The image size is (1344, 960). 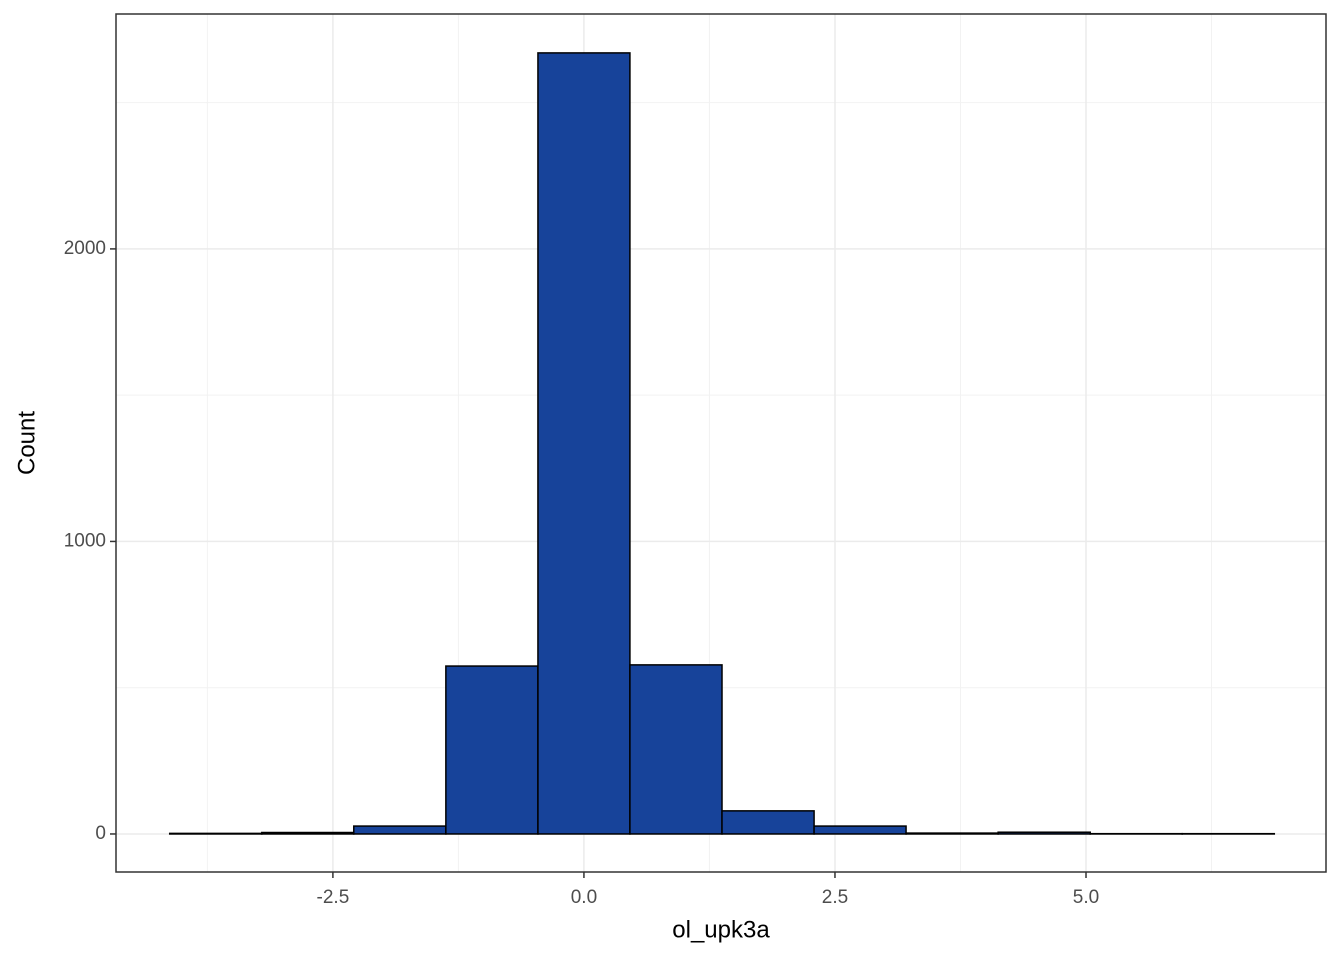 I want to click on x-tick-label: 0.0, so click(x=584, y=897).